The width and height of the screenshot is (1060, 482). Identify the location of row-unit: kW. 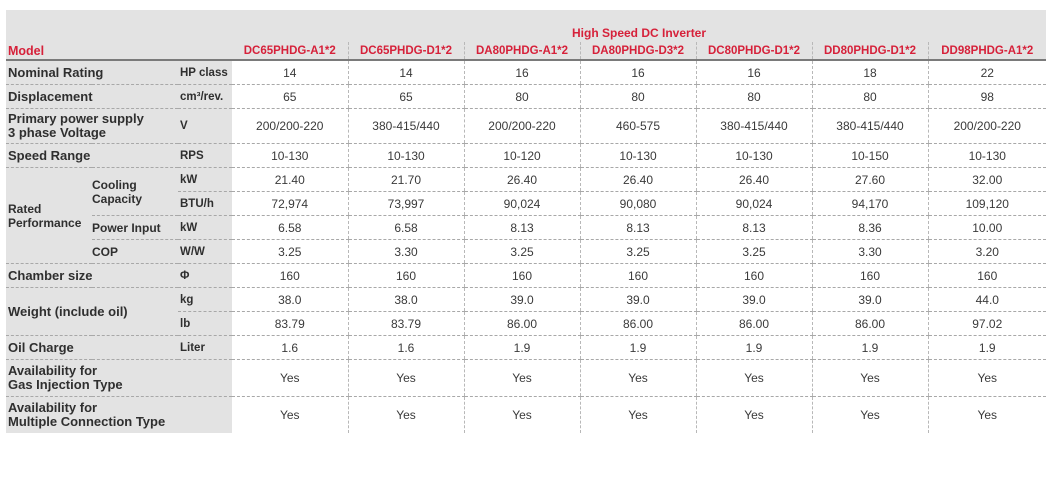
(205, 179).